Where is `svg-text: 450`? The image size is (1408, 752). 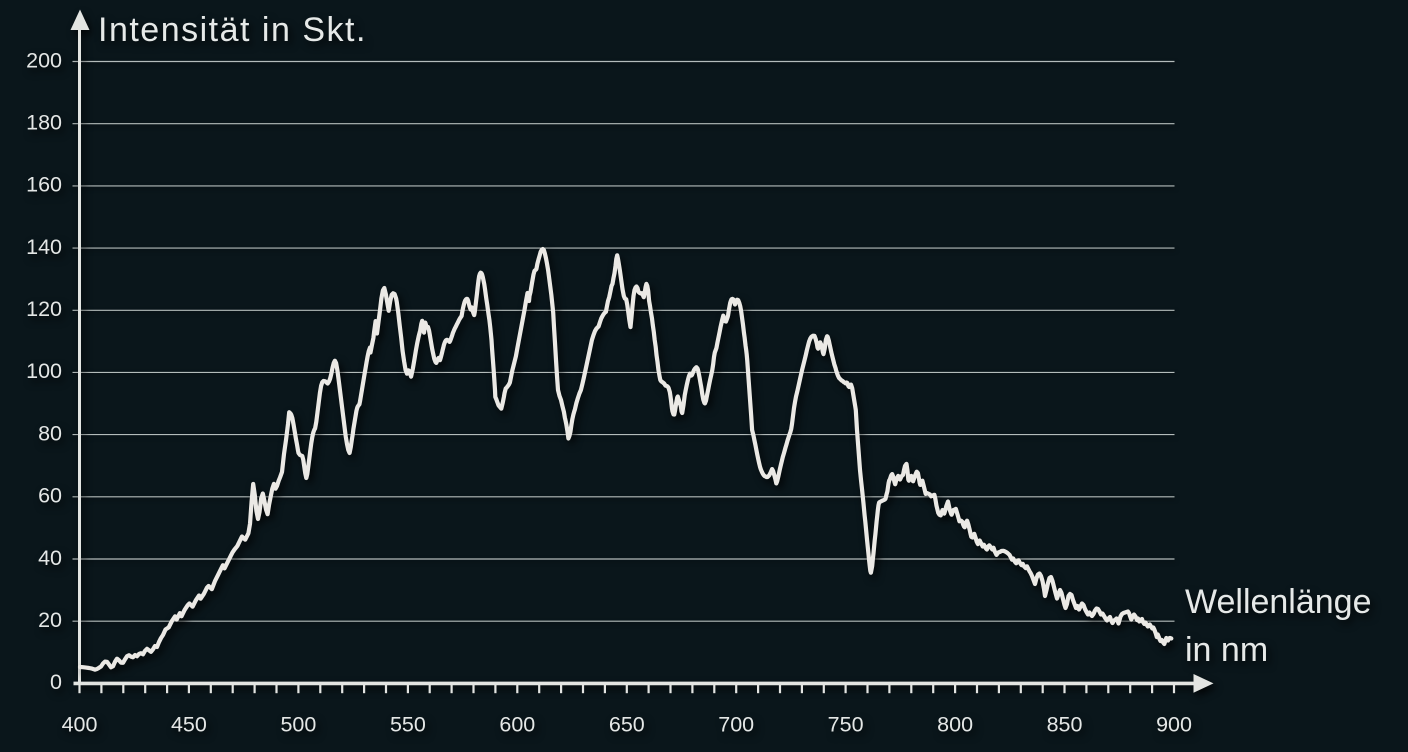 svg-text: 450 is located at coordinates (189, 725).